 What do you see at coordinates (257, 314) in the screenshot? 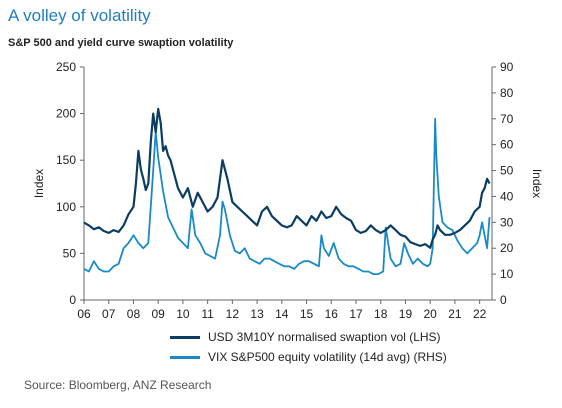
I see `x-tick-label: 13` at bounding box center [257, 314].